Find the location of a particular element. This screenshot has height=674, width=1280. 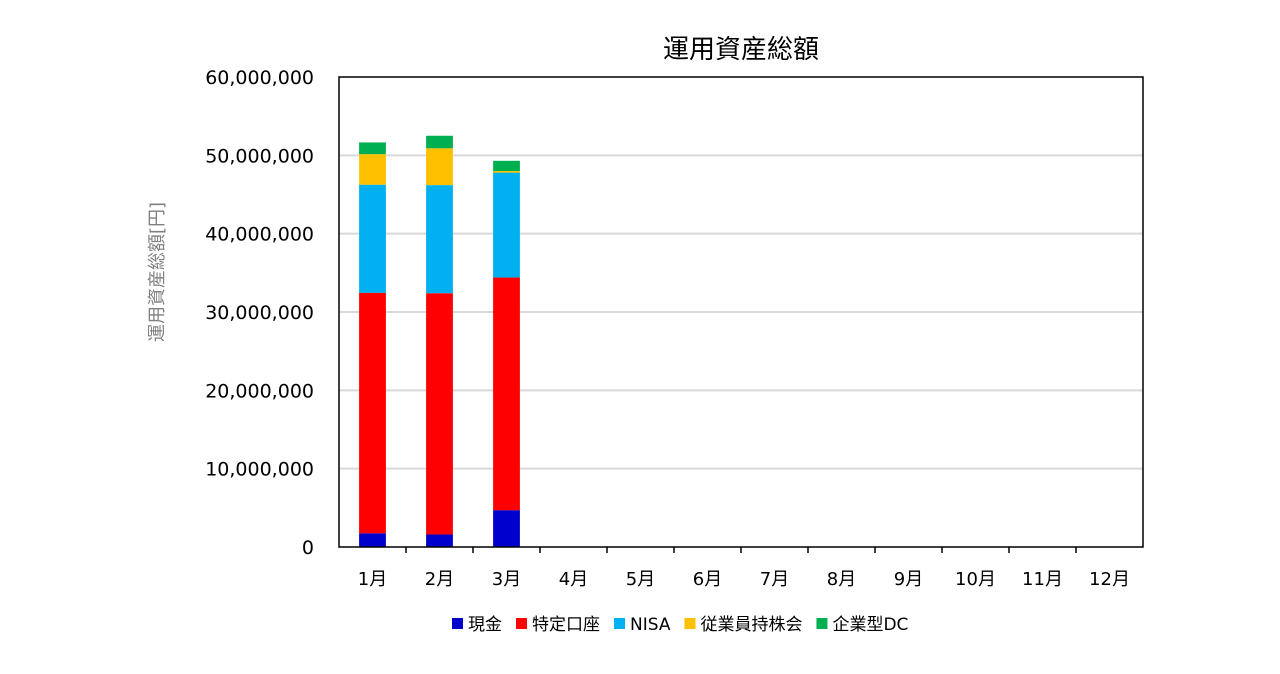

x-tick-label: 11月 is located at coordinates (1042, 579).